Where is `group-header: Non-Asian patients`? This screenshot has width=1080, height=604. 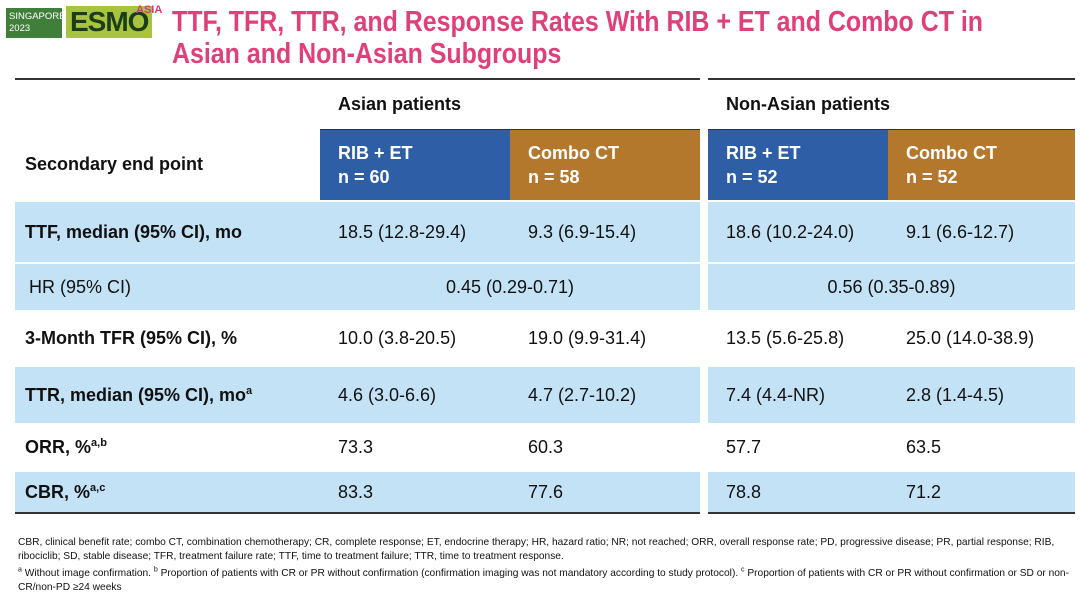
group-header: Non-Asian patients is located at coordinates (892, 104).